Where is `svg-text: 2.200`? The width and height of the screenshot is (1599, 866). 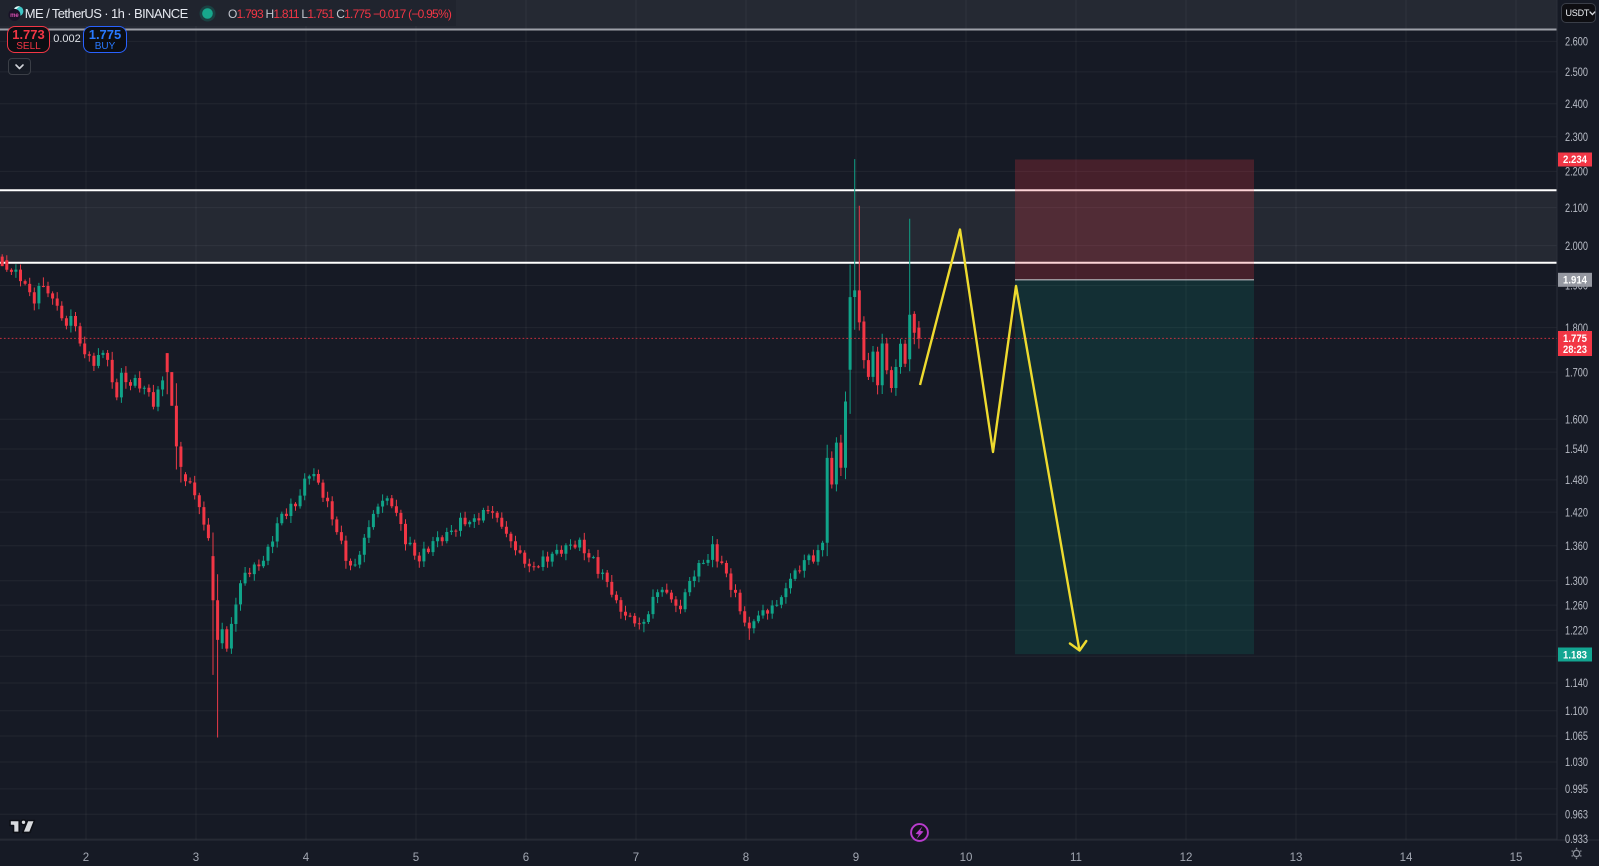 svg-text: 2.200 is located at coordinates (1576, 172).